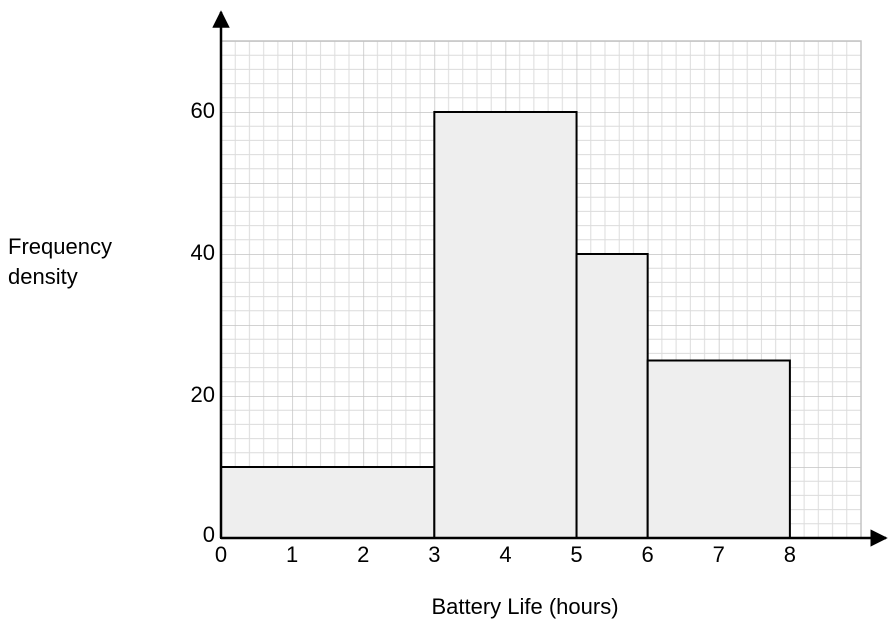 This screenshot has height=627, width=890. I want to click on x-tick-label: 1, so click(292, 554).